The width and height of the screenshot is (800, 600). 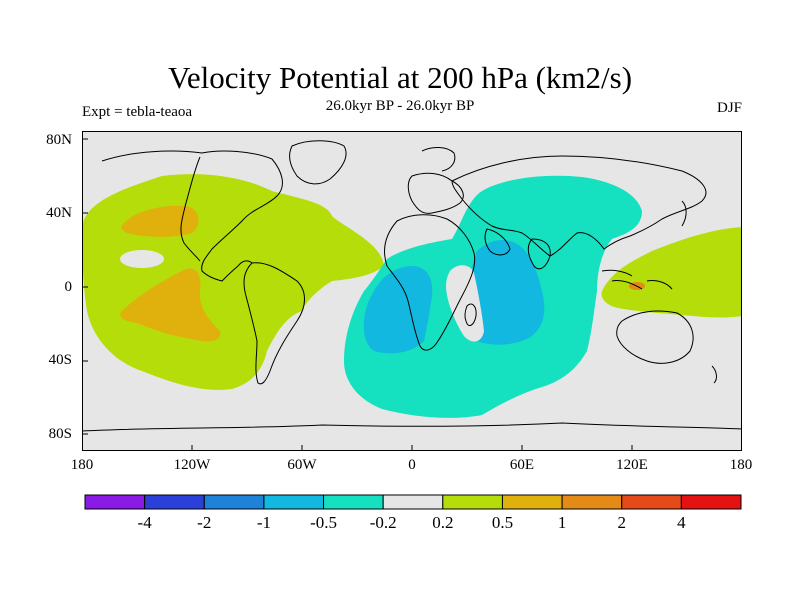 I want to click on lon-label-180e: 180, so click(x=741, y=465).